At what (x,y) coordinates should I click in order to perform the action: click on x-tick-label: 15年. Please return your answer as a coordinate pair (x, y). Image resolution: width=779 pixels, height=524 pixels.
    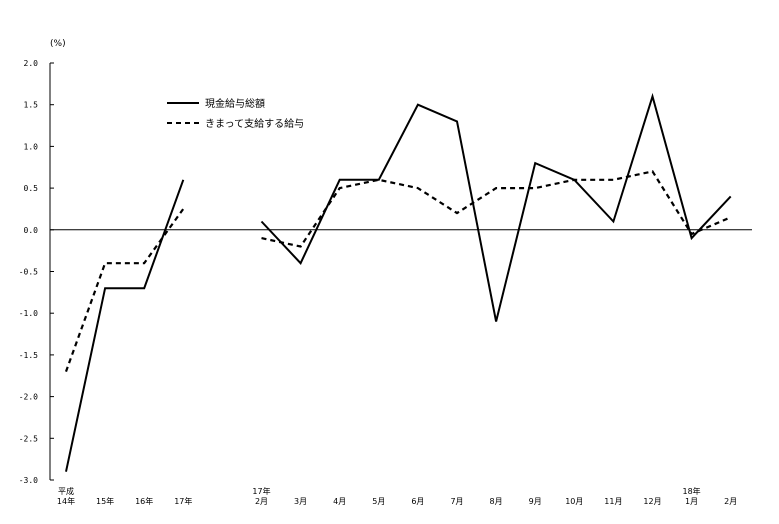
    Looking at the image, I should click on (105, 501).